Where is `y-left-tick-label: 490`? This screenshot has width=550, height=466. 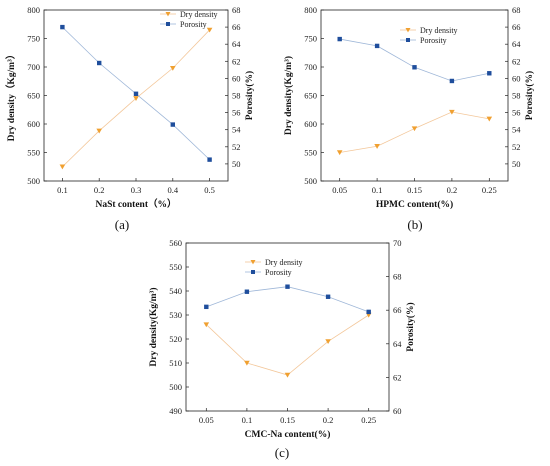 y-left-tick-label: 490 is located at coordinates (175, 411).